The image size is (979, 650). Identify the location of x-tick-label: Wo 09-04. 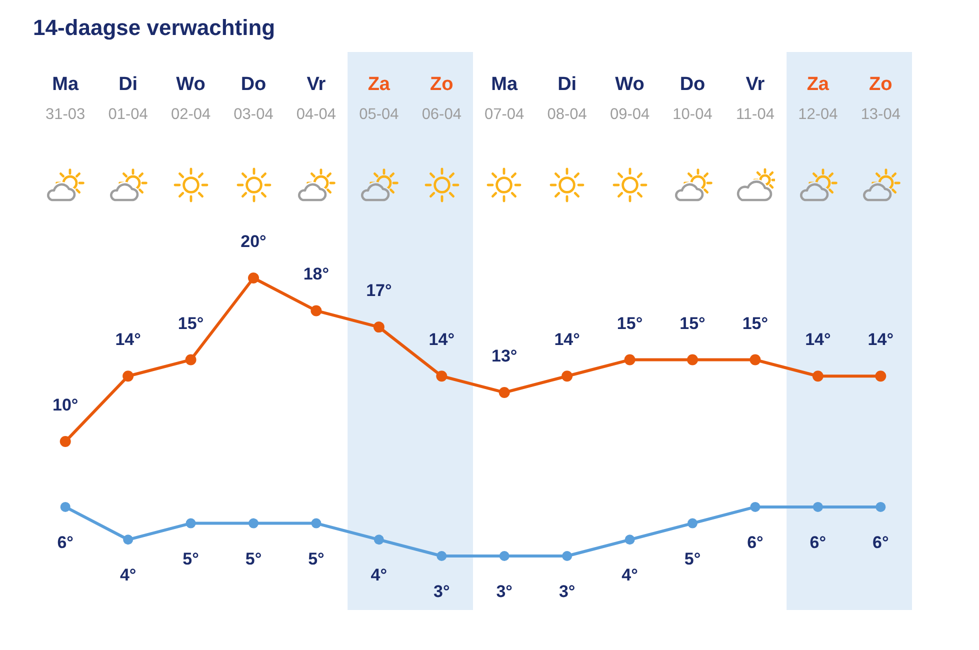
(630, 98).